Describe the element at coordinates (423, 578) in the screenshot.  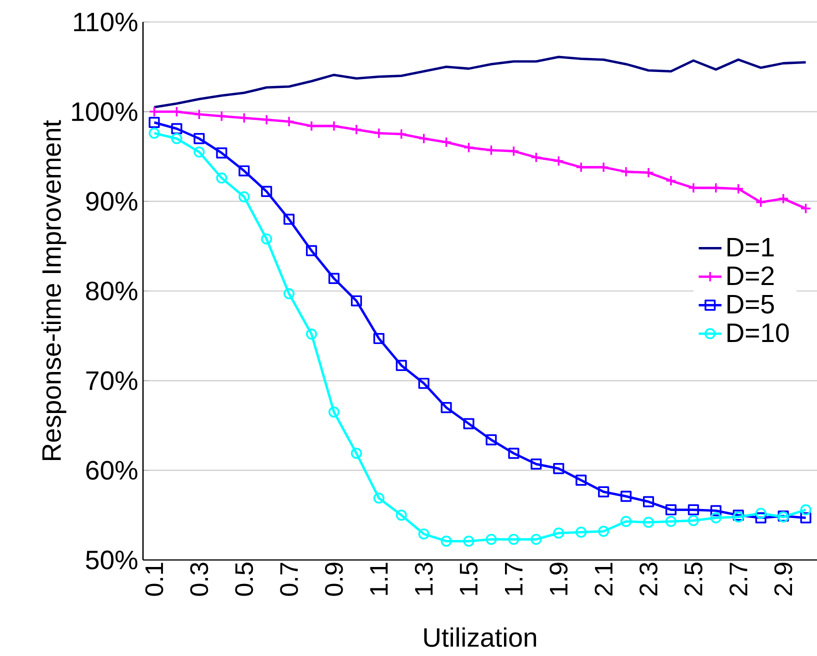
I see `x-tick-label: 1.3` at that location.